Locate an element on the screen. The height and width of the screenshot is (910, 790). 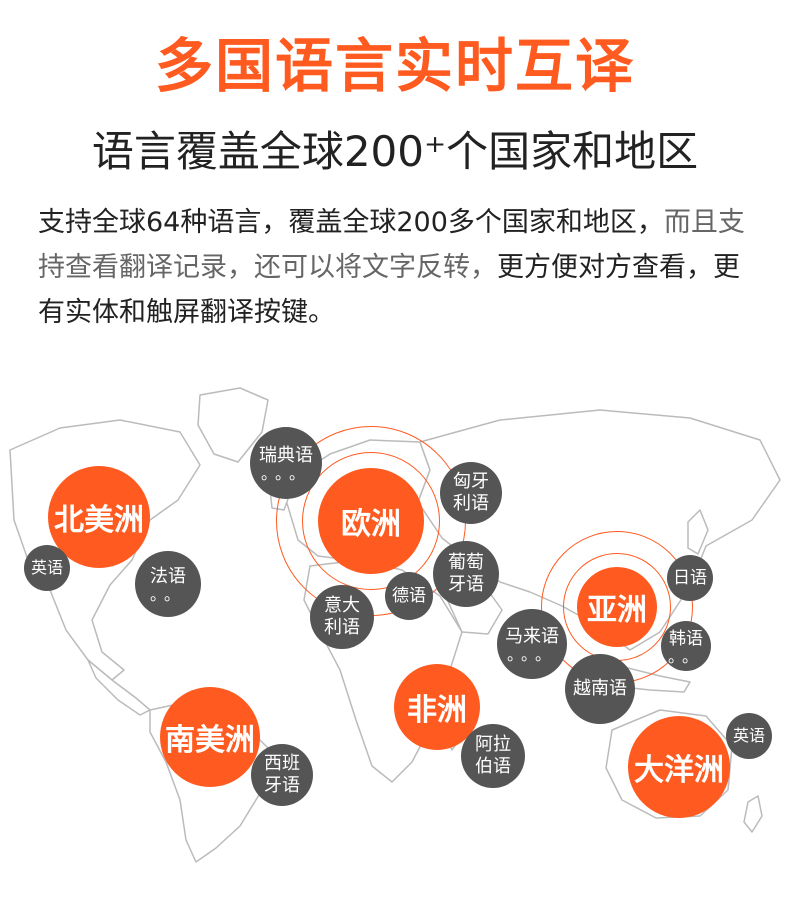
lang-german-label: 德语 is located at coordinates (409, 596).